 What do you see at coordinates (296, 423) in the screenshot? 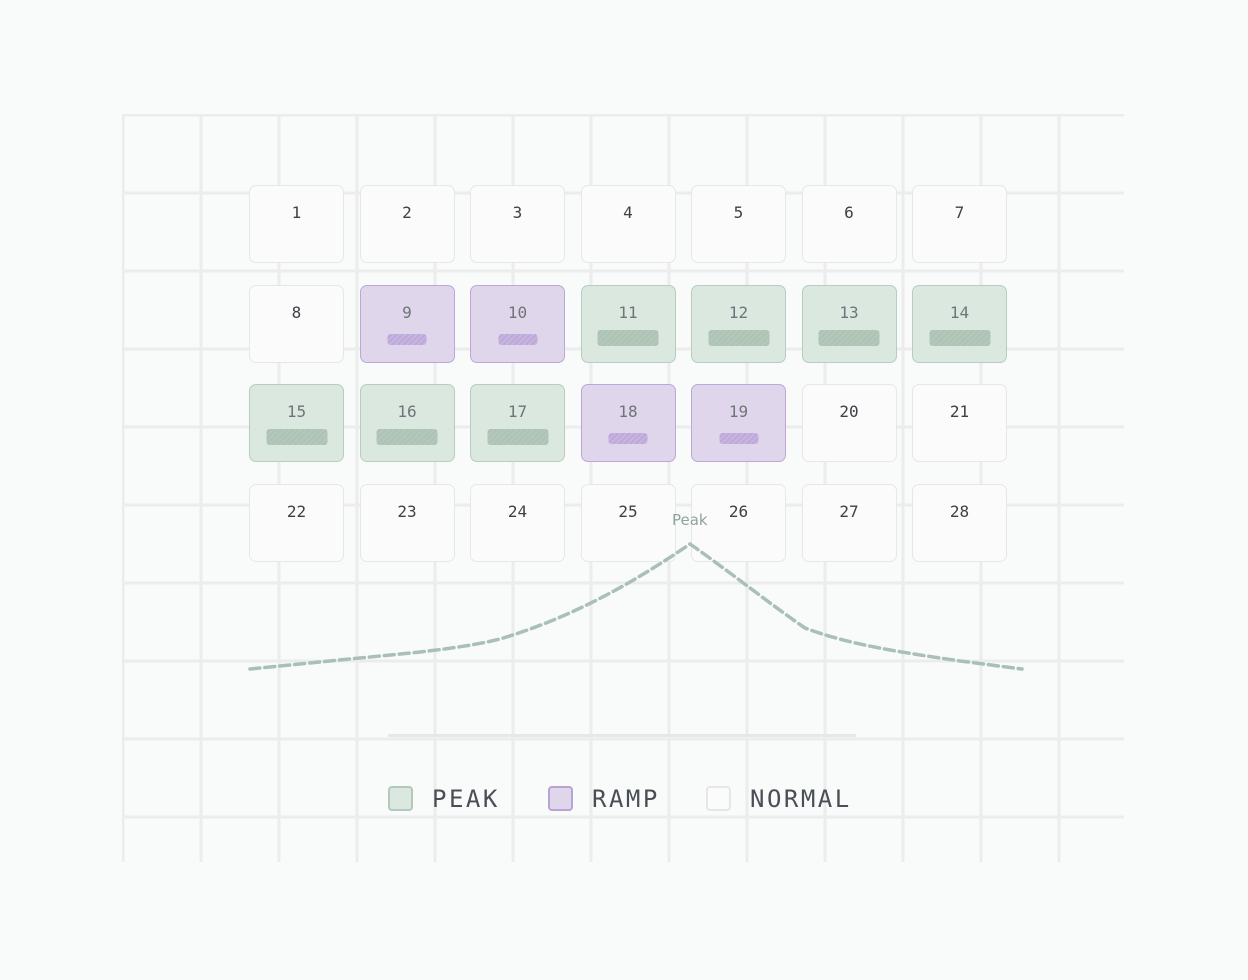
I see `day-cell-15: 15` at bounding box center [296, 423].